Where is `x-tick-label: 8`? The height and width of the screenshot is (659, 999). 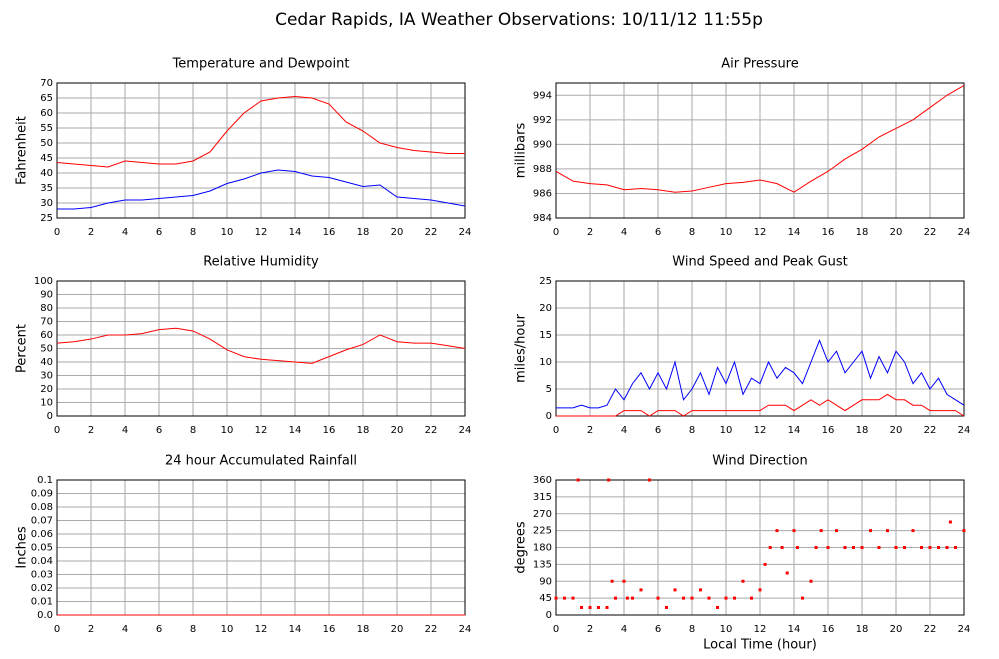 x-tick-label: 8 is located at coordinates (692, 232).